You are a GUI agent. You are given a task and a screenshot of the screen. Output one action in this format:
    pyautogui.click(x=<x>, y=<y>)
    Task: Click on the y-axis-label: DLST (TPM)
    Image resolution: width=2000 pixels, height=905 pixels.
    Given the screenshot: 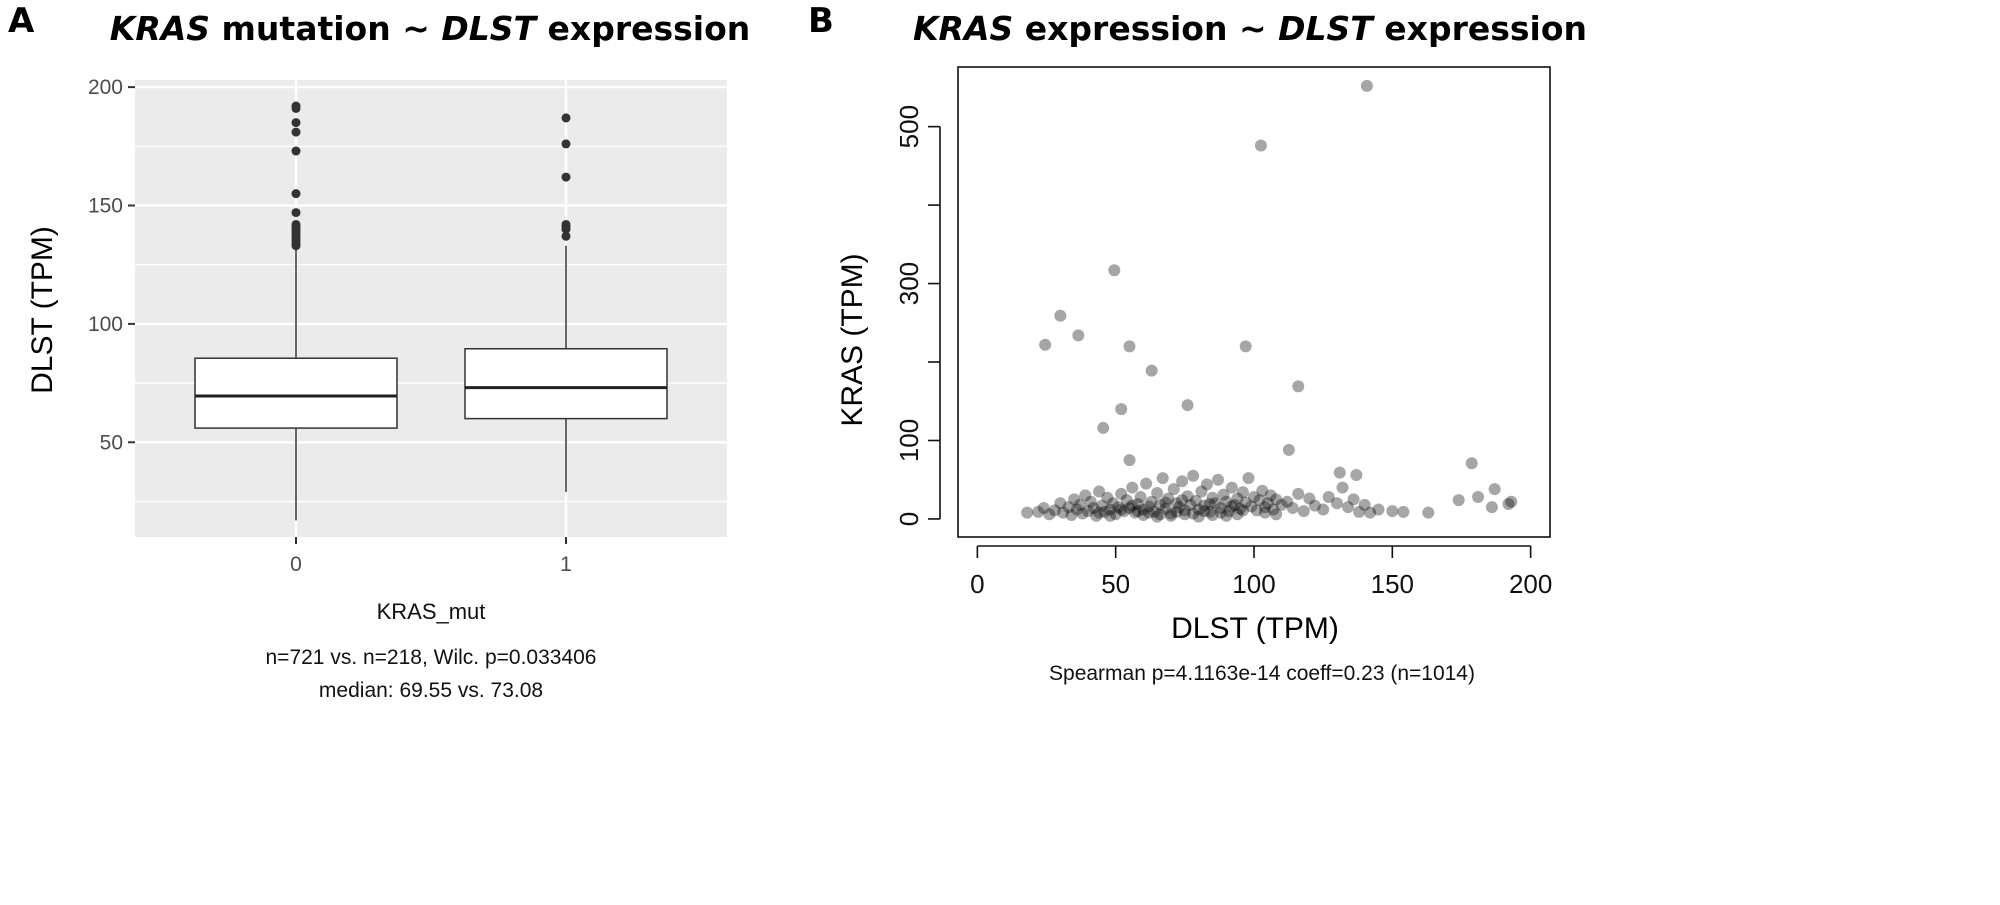 What is the action you would take?
    pyautogui.click(x=42, y=310)
    